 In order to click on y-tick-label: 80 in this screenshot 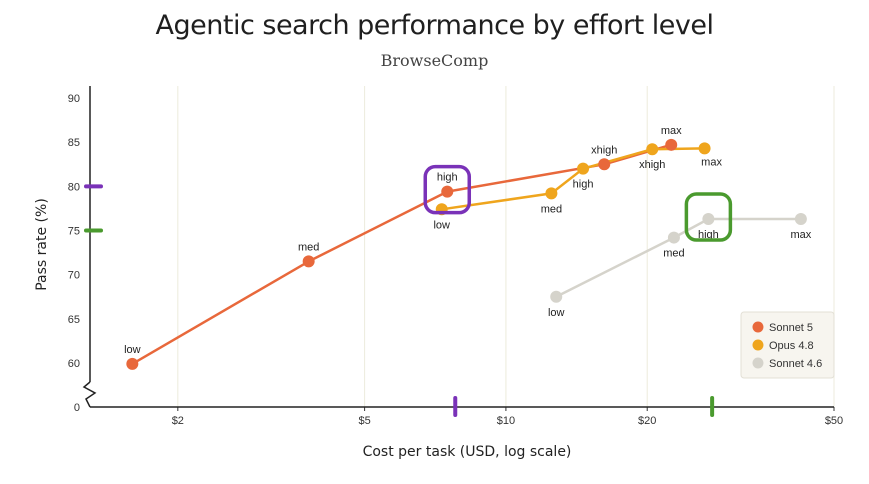, I will do `click(74, 187)`.